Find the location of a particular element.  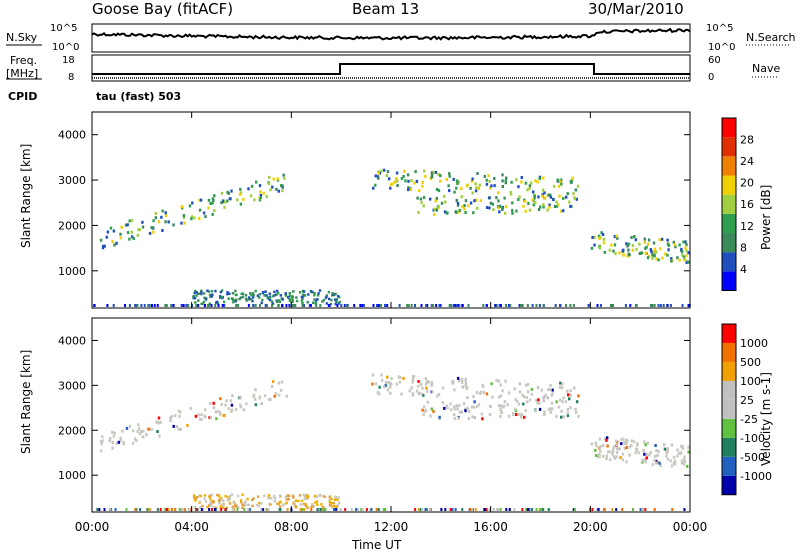

x-tick-label: 04:00 is located at coordinates (191, 527).